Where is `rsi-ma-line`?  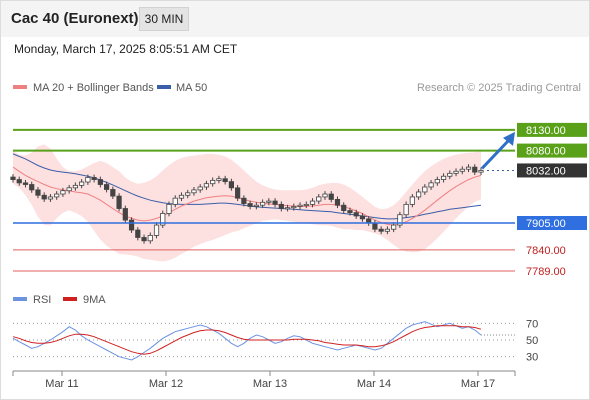
rsi-ma-line is located at coordinates (247, 340).